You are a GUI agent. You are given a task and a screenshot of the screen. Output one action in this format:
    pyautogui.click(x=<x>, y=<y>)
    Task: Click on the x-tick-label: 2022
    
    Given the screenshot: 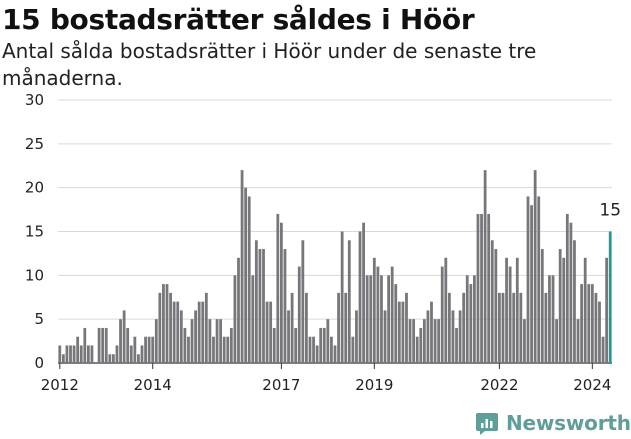 What is the action you would take?
    pyautogui.click(x=499, y=385)
    